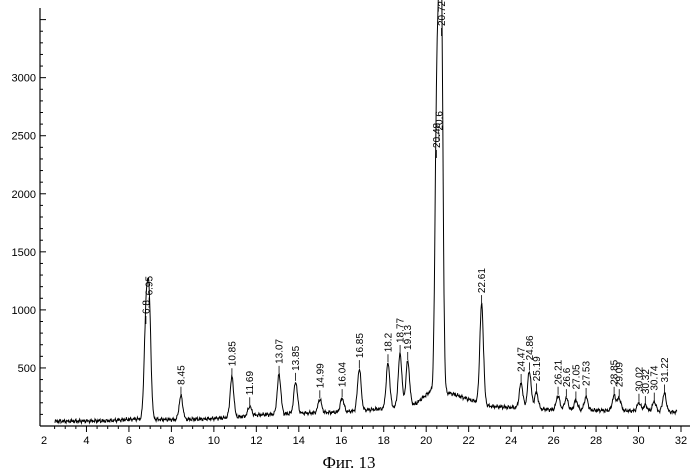 Image resolution: width=699 pixels, height=474 pixels. What do you see at coordinates (299, 441) in the screenshot?
I see `x-tick-label: 14` at bounding box center [299, 441].